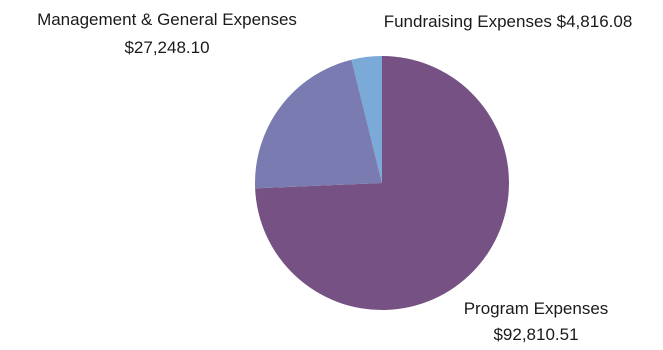  What do you see at coordinates (508, 21) in the screenshot?
I see `slice-label-fundraising: Fundraising Expenses $4,816.08` at bounding box center [508, 21].